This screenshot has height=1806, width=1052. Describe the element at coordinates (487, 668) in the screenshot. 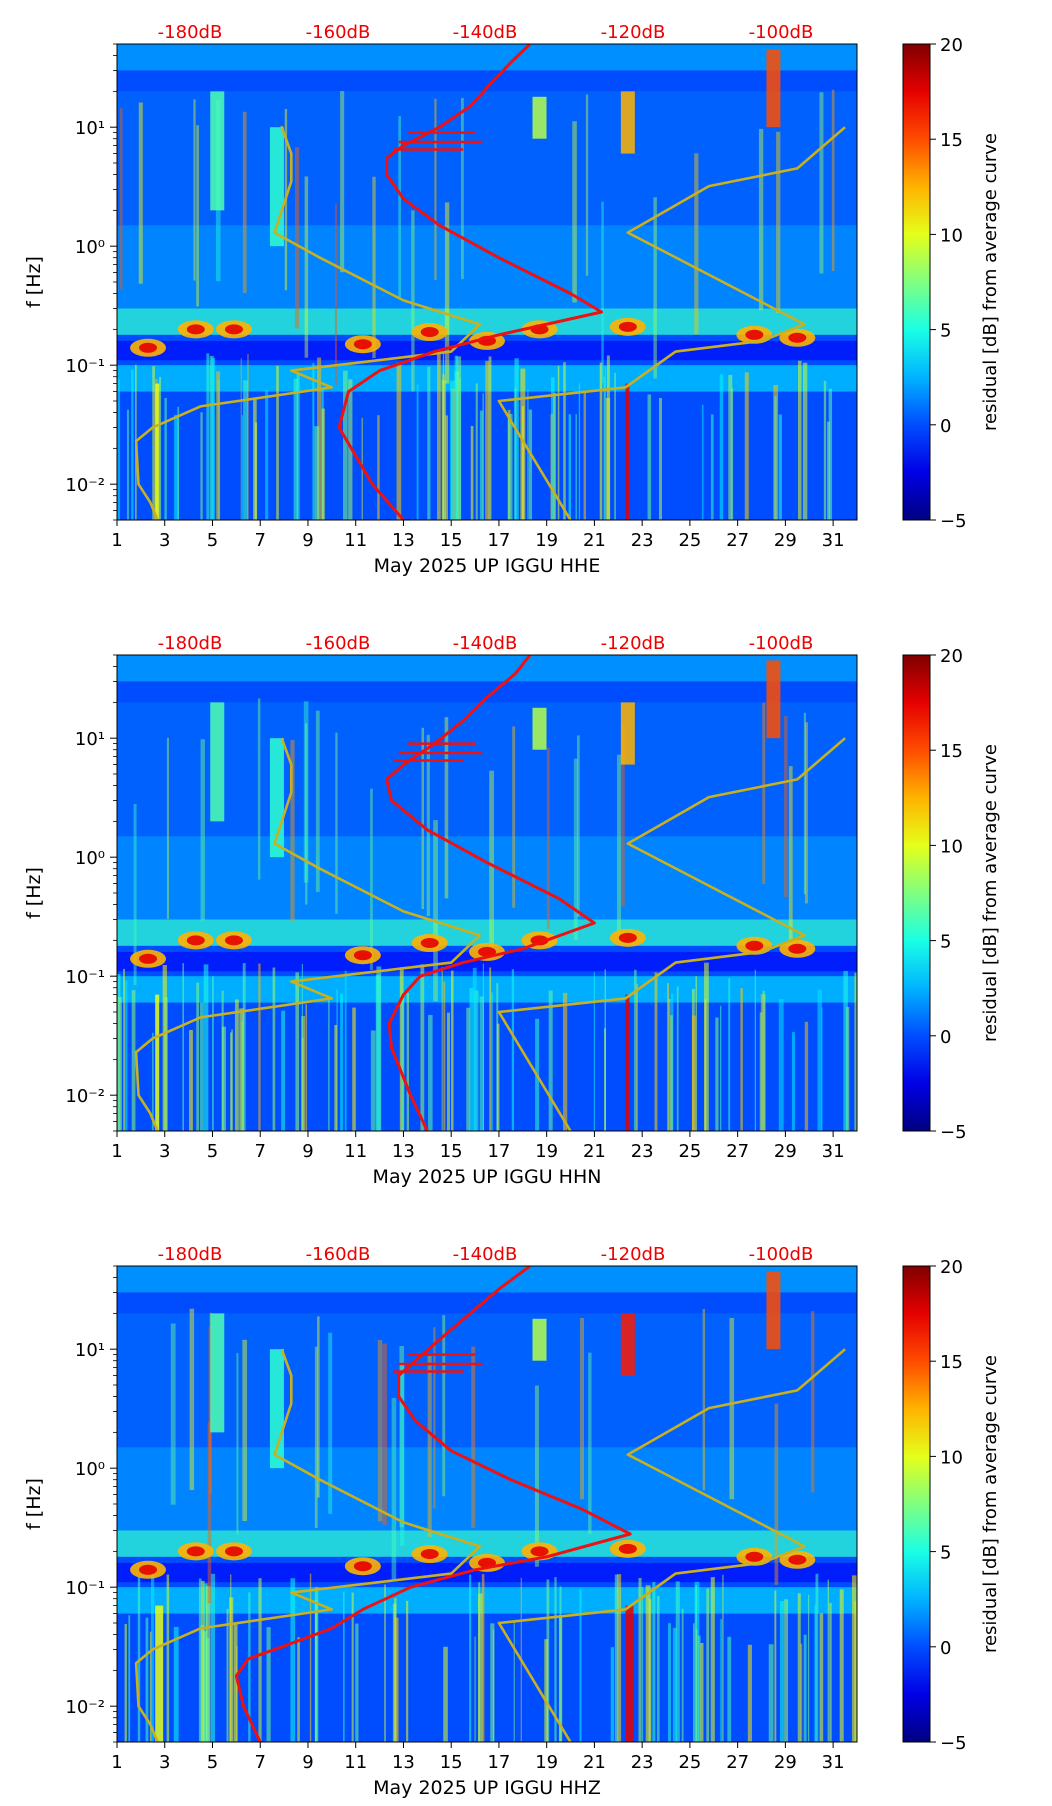

I see `energy-band` at that location.